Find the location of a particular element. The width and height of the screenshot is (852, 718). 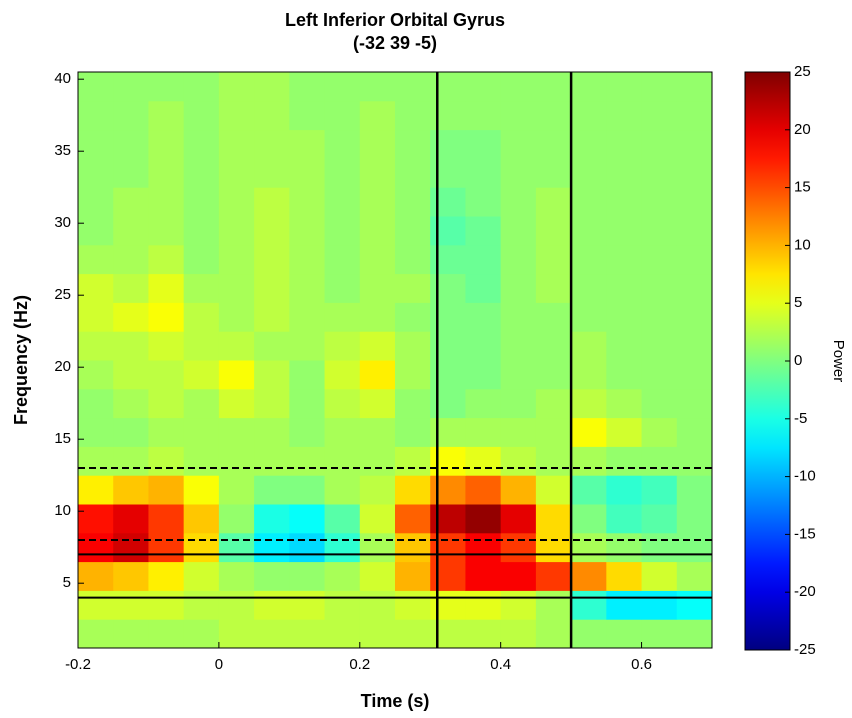

chart-title: (-32 39 -5) is located at coordinates (395, 43).